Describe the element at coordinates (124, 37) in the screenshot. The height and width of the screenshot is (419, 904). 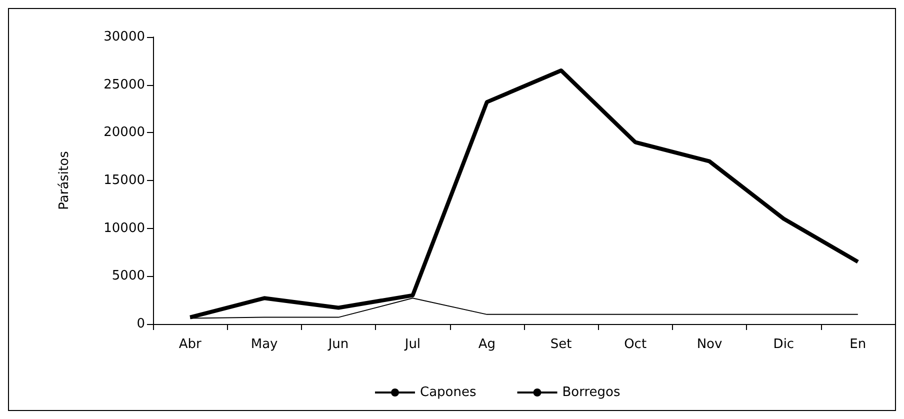
I see `y-tick-label: 30000` at that location.